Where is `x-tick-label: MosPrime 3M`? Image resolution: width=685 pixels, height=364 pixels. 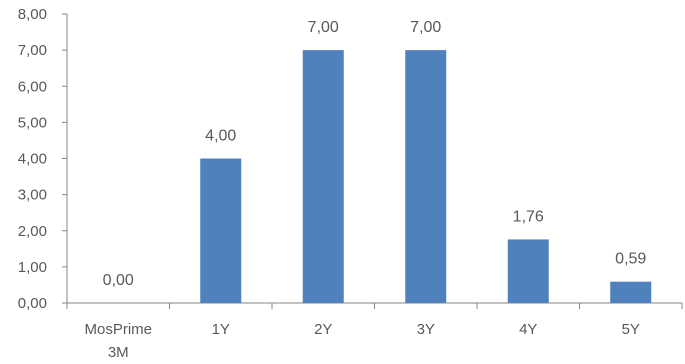 x-tick-label: MosPrime 3M is located at coordinates (118, 341).